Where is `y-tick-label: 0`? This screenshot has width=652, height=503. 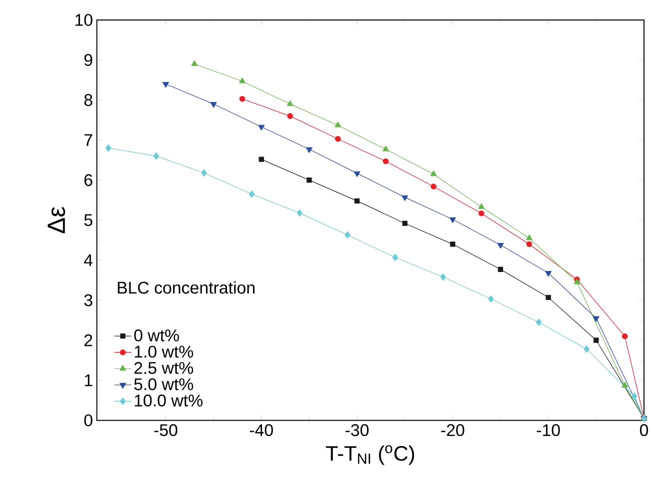
y-tick-label: 0 is located at coordinates (88, 420).